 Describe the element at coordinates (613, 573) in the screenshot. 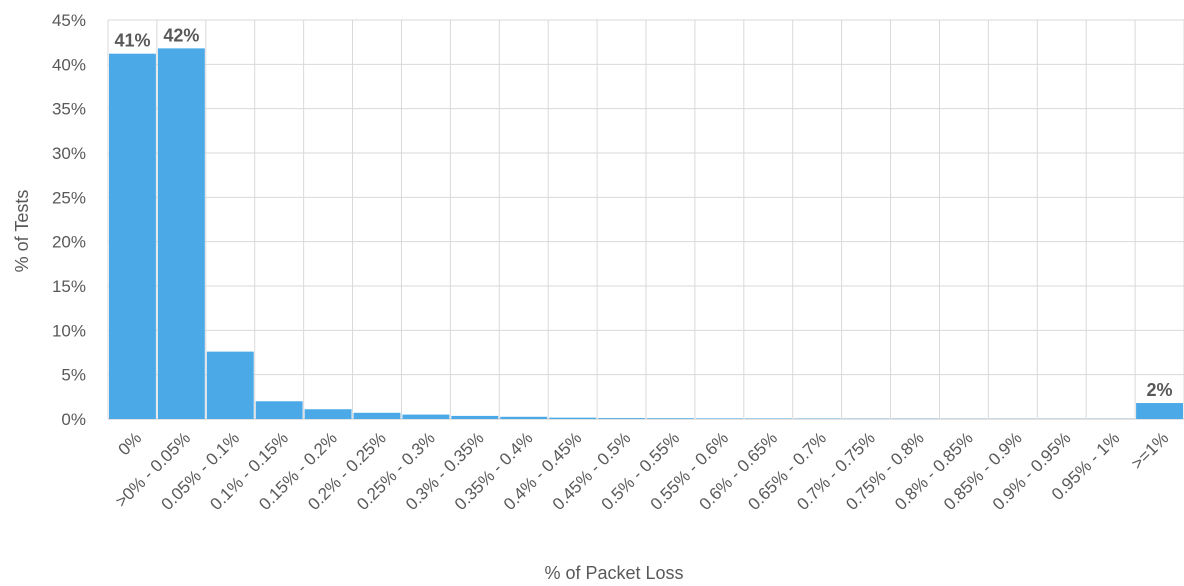

I see `x-axis-title: % of Packet Loss` at that location.